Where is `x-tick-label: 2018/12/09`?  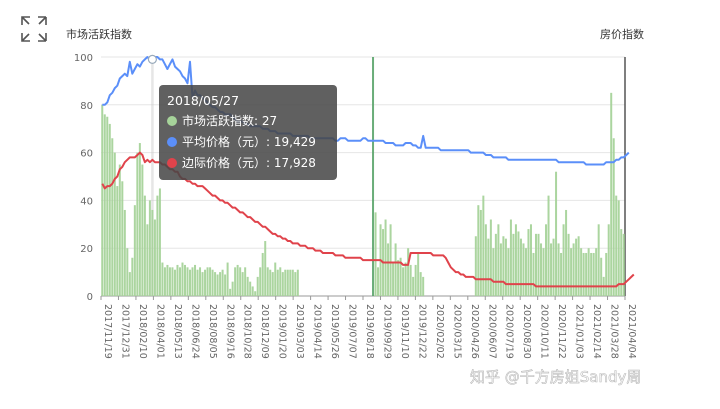 x-tick-label: 2018/12/09 is located at coordinates (264, 331).